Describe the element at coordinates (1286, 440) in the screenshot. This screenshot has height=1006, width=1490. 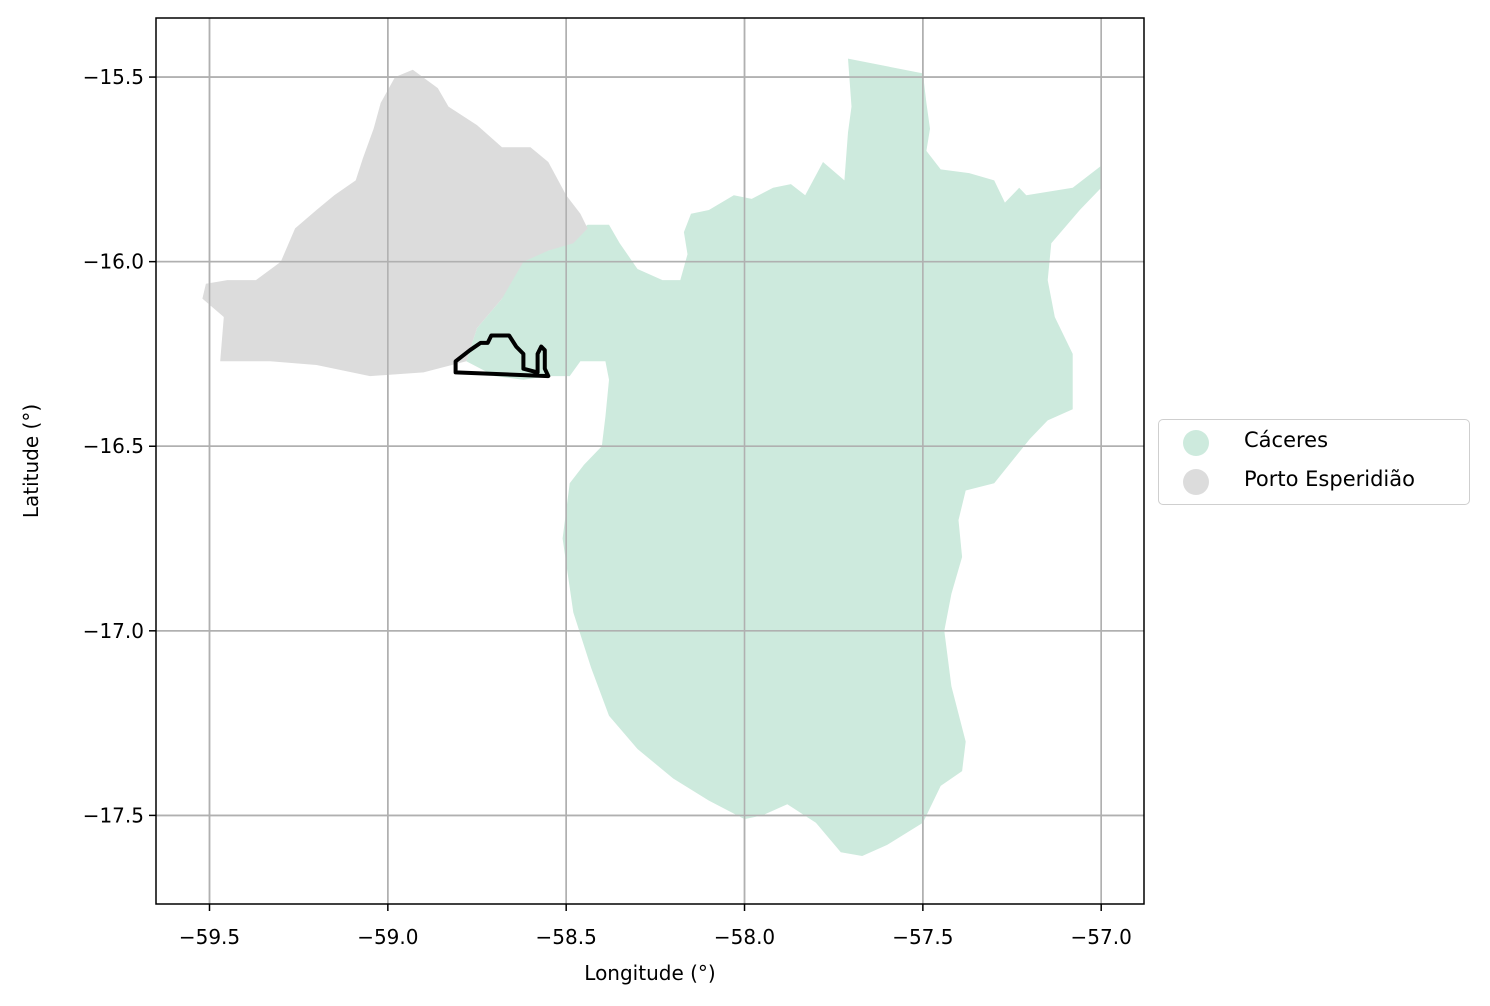
I see `legend-label-caceres: Cáceres` at that location.